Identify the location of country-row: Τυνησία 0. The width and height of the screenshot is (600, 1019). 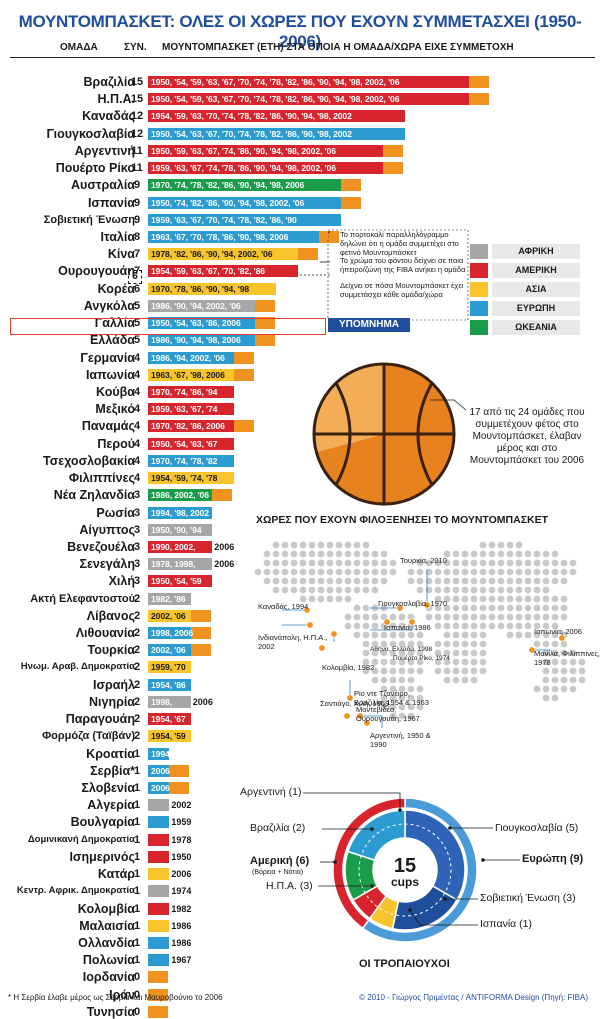
(300, 1012).